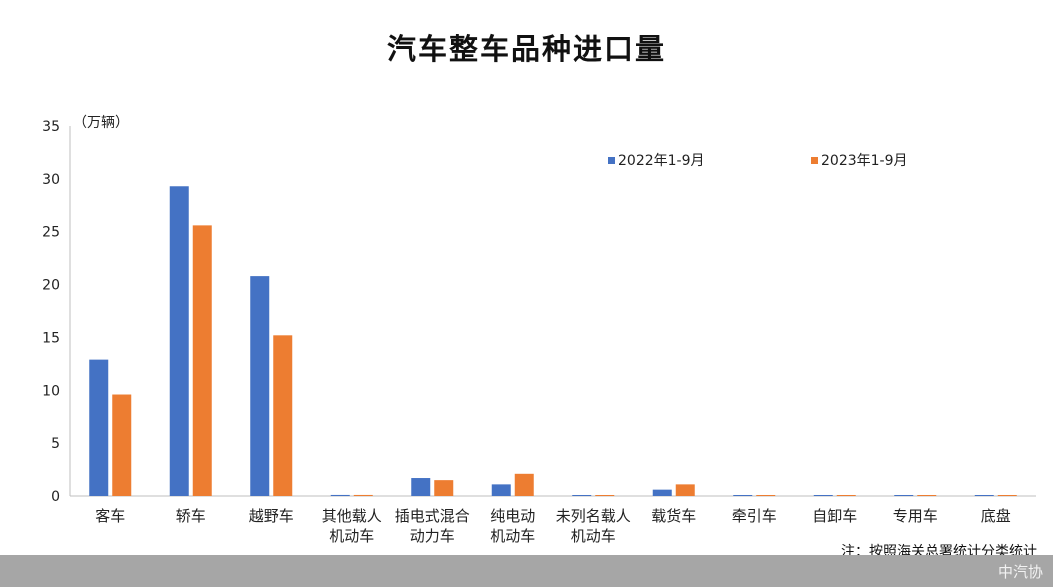 The height and width of the screenshot is (587, 1053). I want to click on x-tick-label: 动力车, so click(432, 536).